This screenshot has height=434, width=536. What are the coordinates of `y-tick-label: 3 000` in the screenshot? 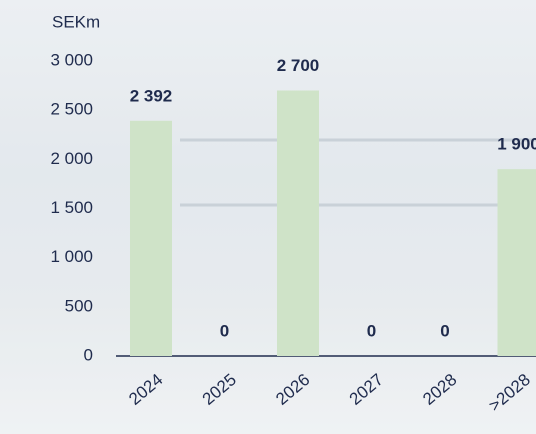 It's located at (71, 59).